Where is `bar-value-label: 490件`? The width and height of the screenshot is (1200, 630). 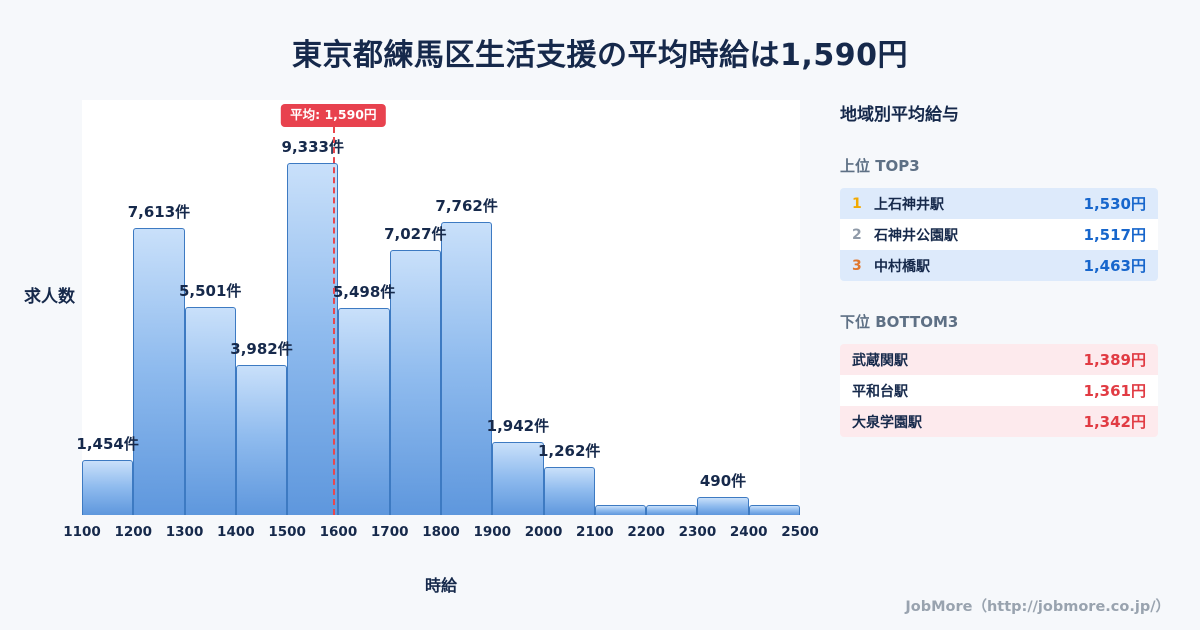 bar-value-label: 490件 is located at coordinates (723, 480).